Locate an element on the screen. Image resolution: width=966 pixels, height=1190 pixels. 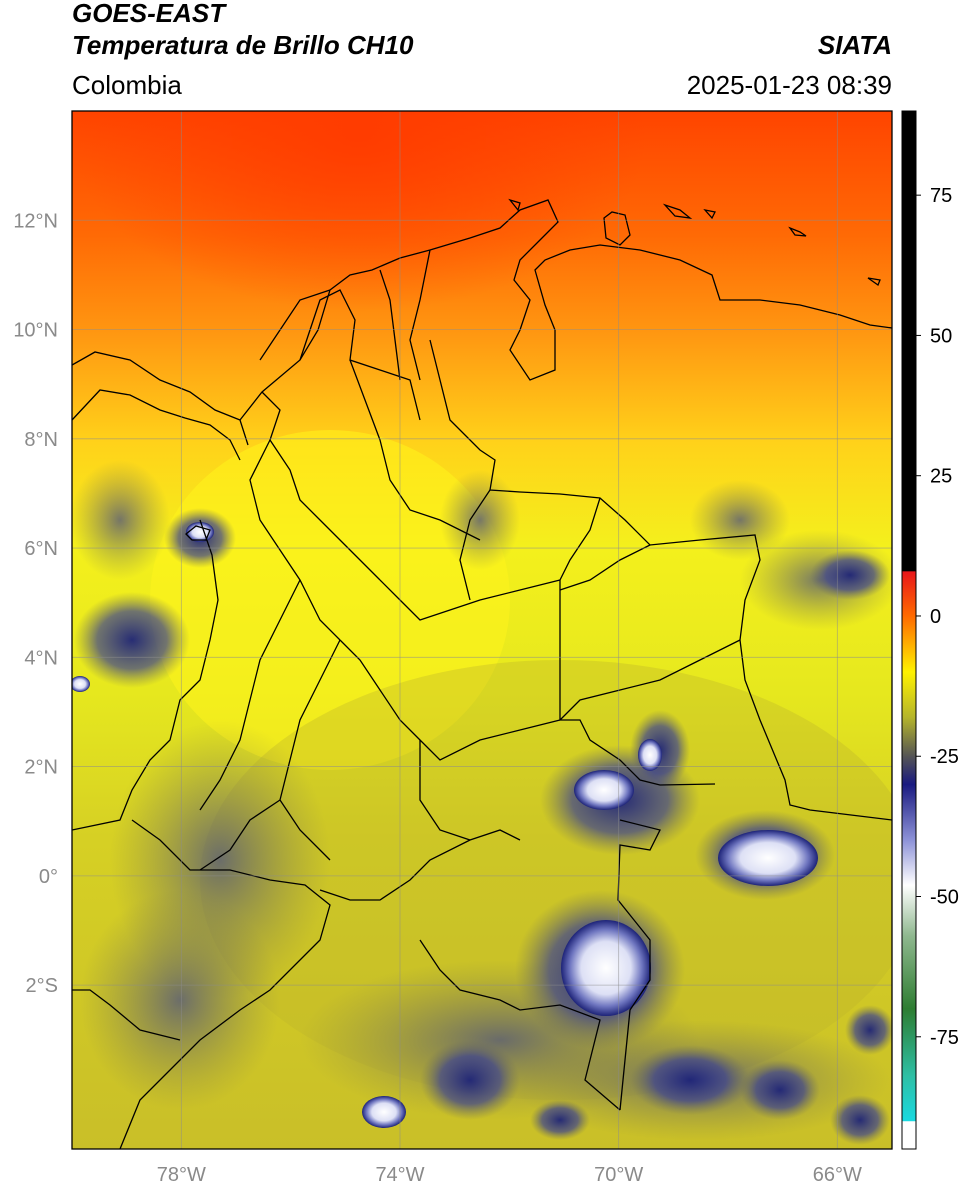
lon-tick-label: 70°W is located at coordinates (618, 1175).